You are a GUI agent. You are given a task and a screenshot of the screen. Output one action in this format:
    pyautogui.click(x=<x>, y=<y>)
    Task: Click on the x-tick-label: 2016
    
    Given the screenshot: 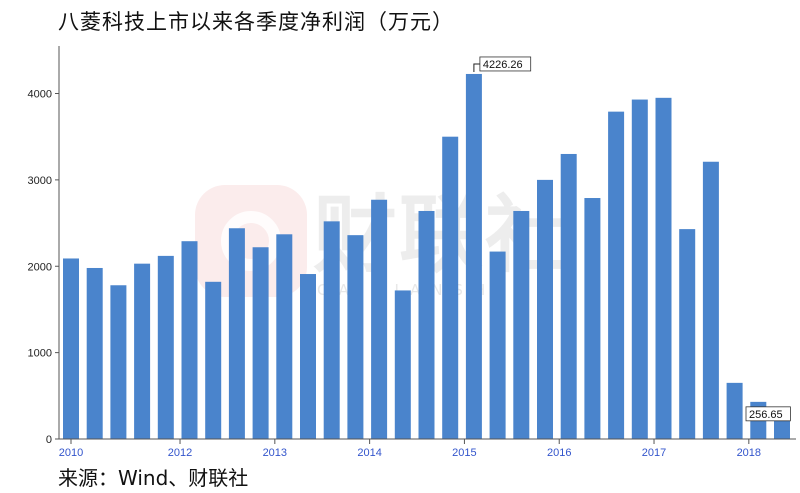 What is the action you would take?
    pyautogui.click(x=559, y=453)
    